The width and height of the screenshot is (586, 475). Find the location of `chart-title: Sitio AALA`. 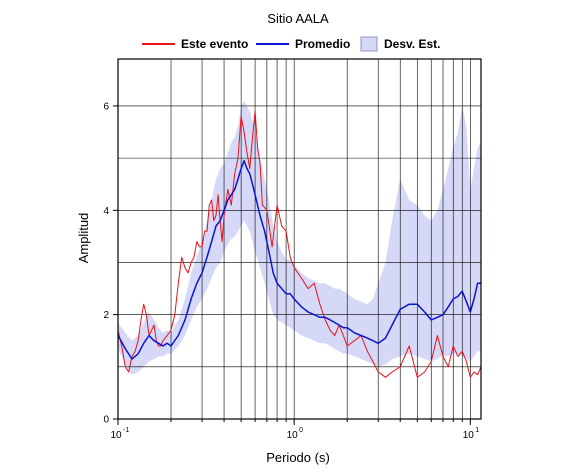

chart-title: Sitio AALA is located at coordinates (298, 18).